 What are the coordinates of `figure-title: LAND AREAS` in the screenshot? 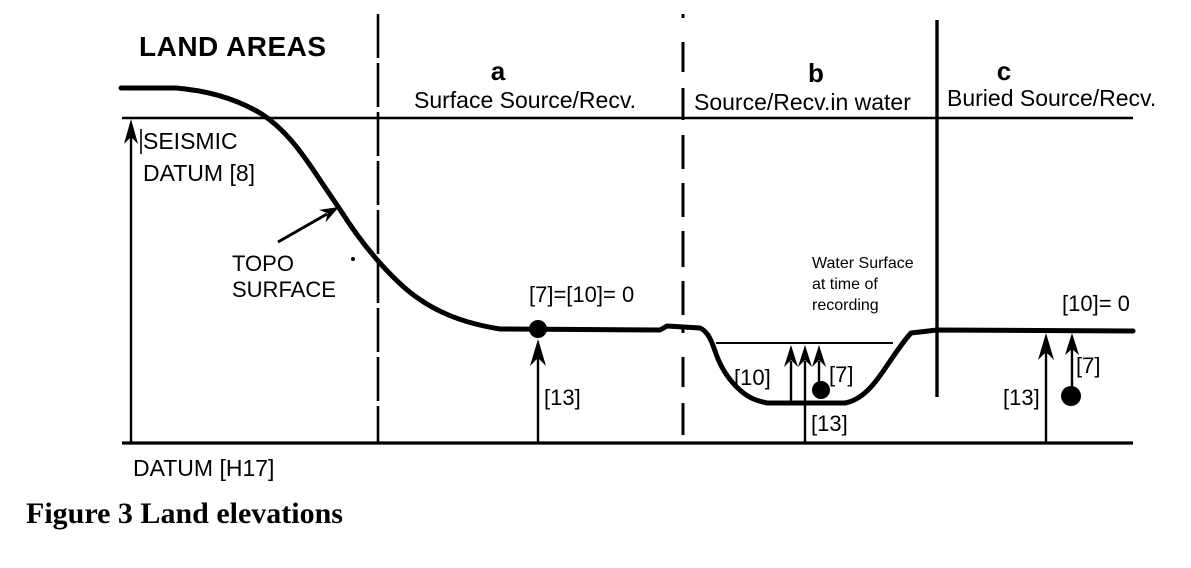 It's located at (233, 46).